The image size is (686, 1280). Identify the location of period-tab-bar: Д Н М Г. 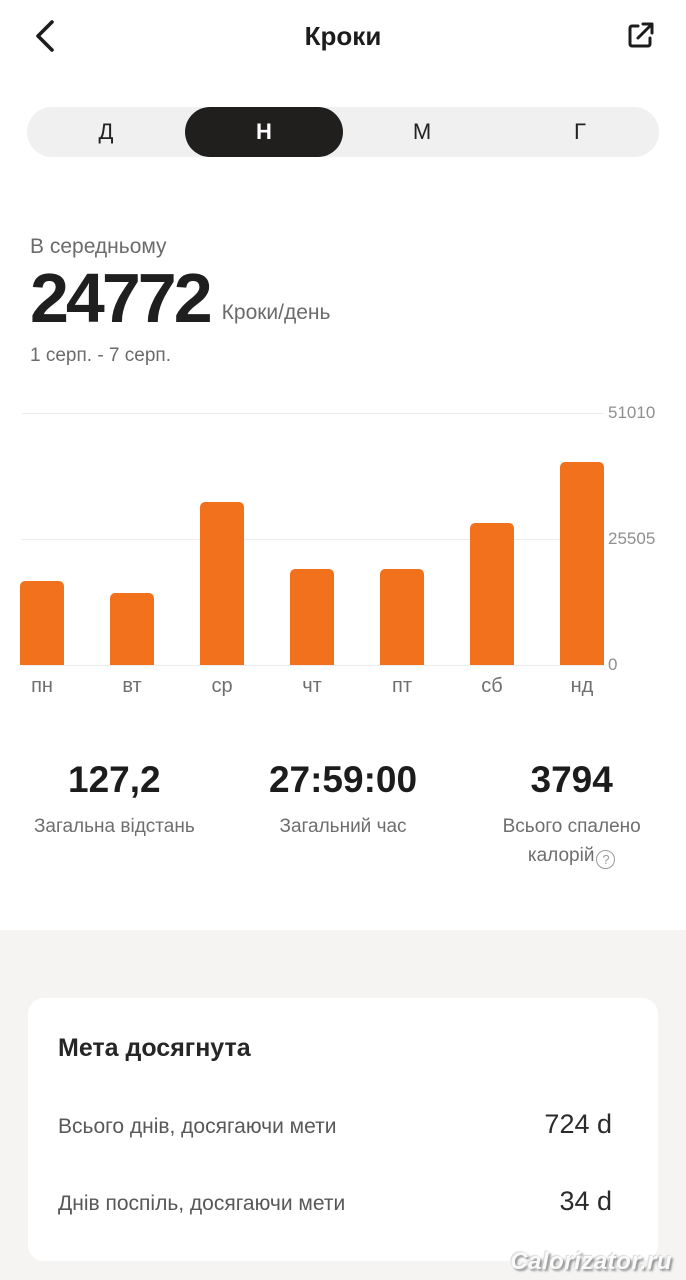
(343, 132).